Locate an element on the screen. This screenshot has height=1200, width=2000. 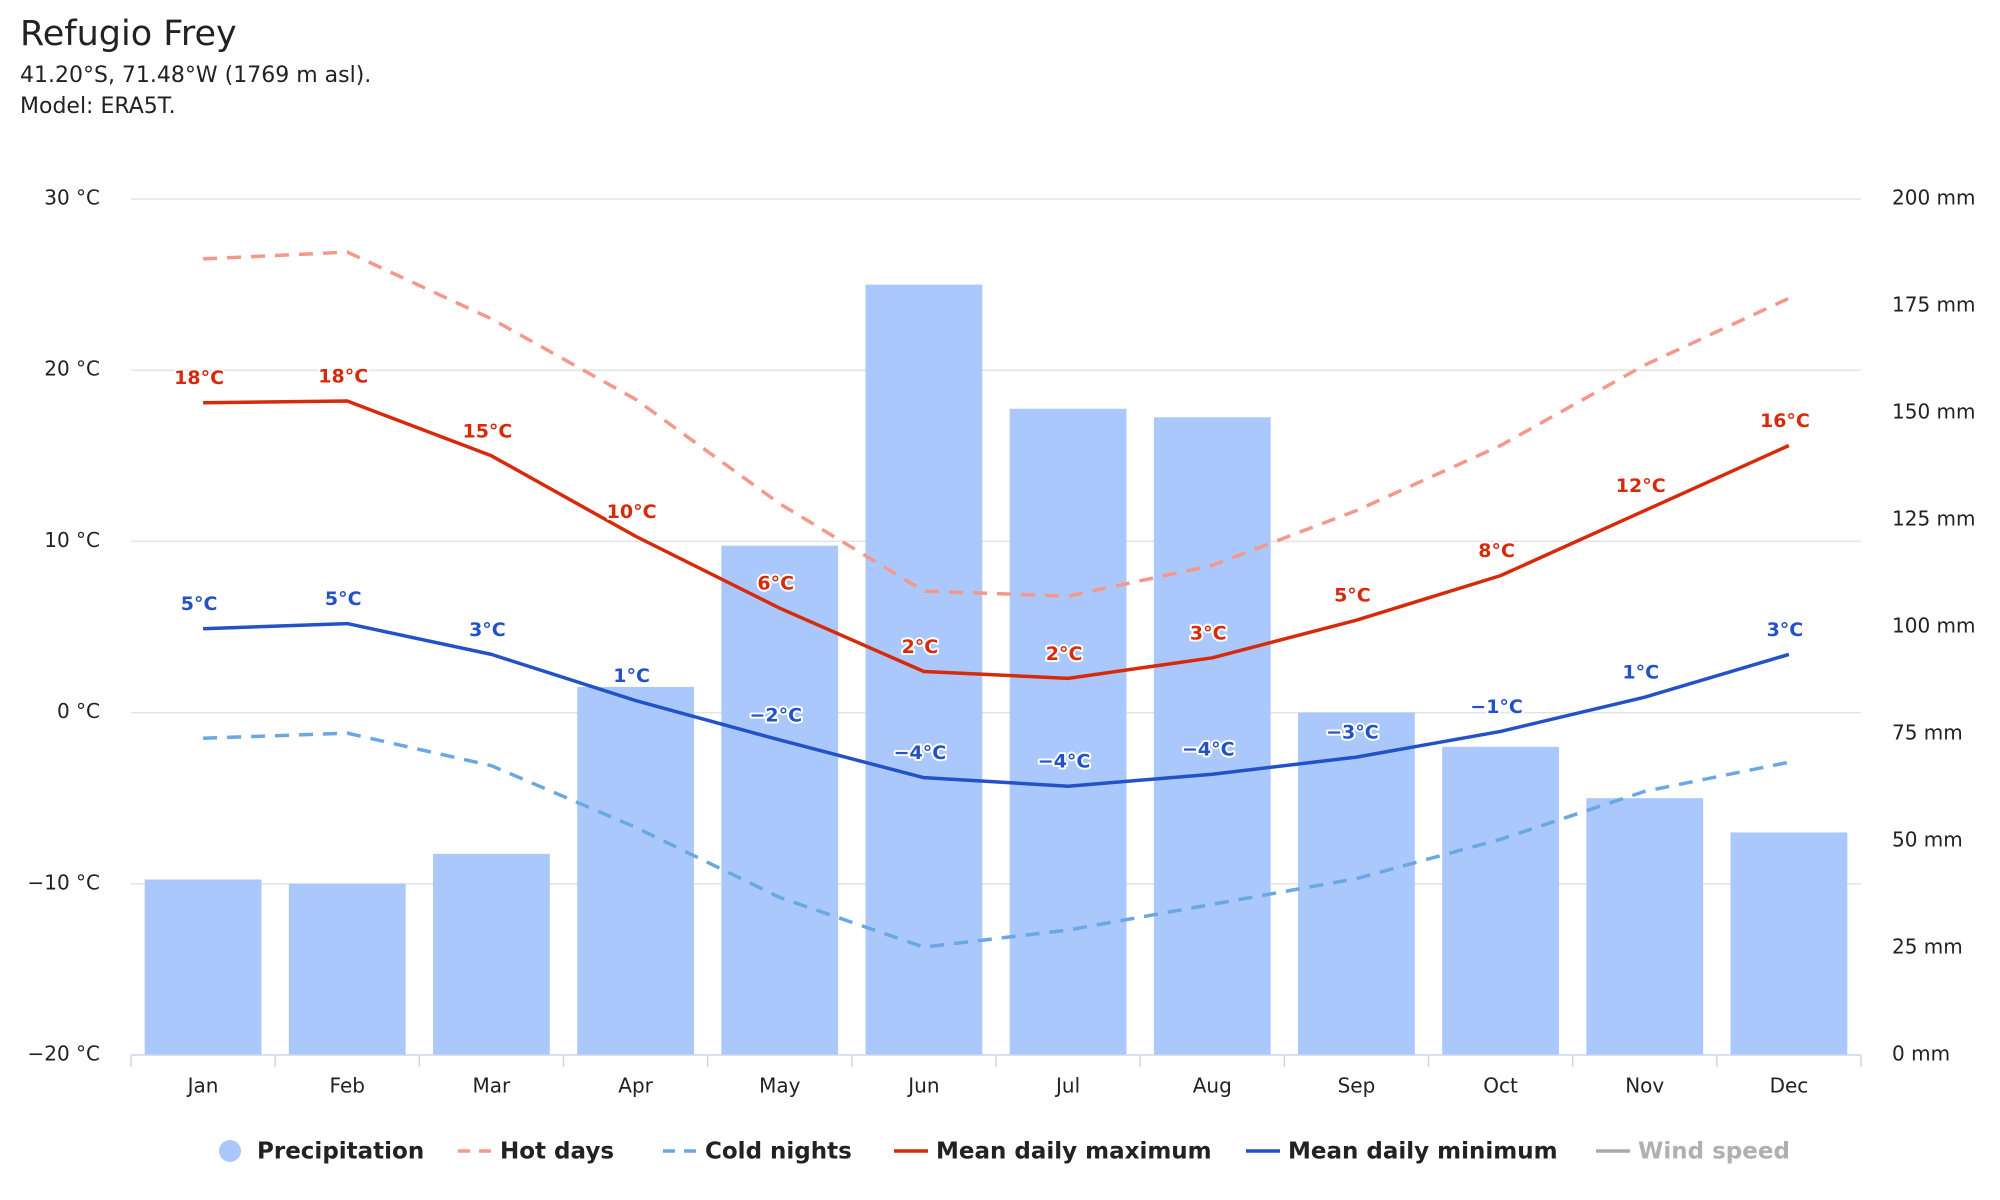
y-tick-label: 30 °C is located at coordinates (72, 198).